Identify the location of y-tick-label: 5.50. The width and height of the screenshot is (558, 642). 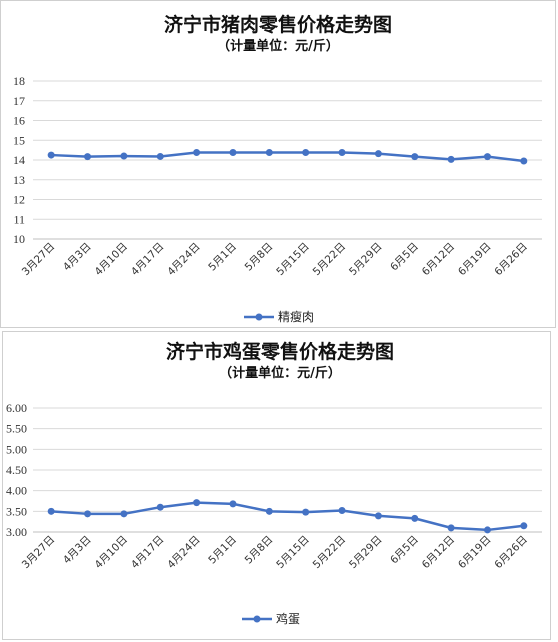
(16, 429).